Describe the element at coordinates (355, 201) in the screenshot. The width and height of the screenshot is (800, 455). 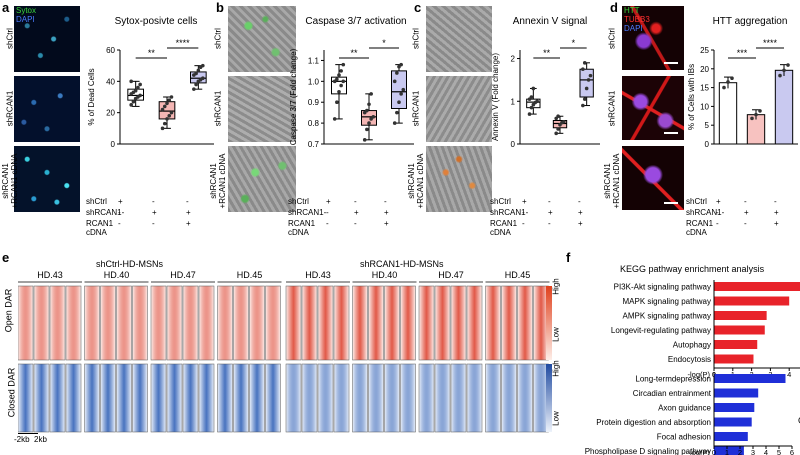
I see `panel-b-condition-sign: -` at that location.